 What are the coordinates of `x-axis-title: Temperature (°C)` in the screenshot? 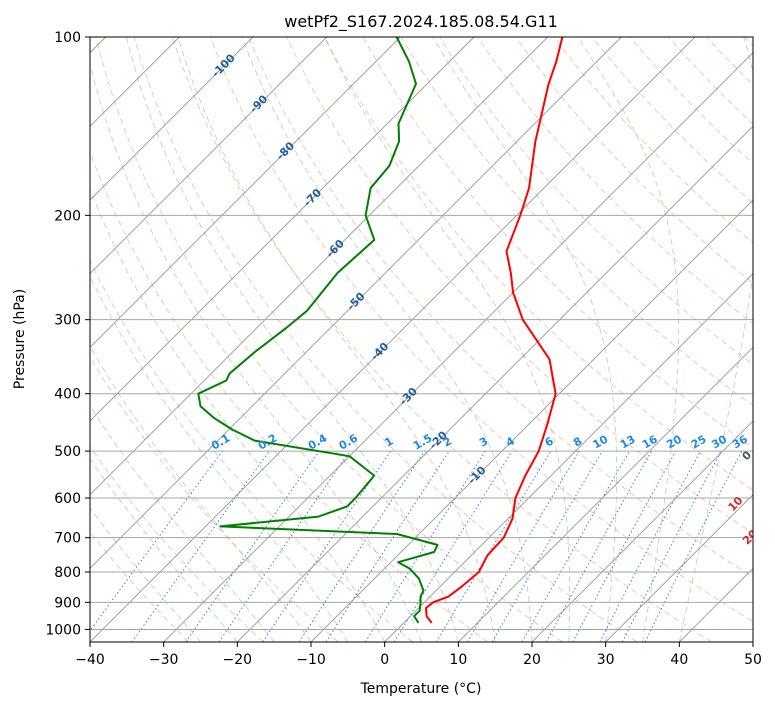 It's located at (421, 689).